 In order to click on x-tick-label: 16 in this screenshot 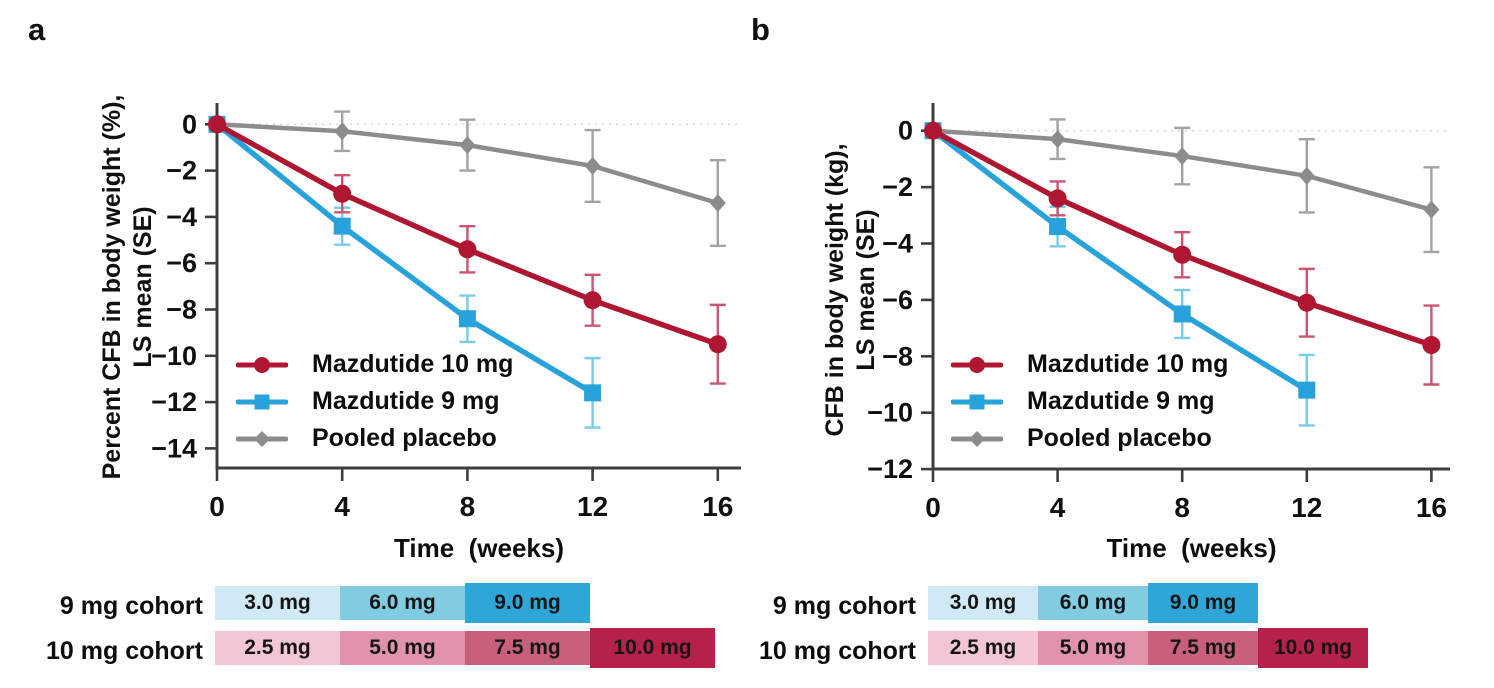, I will do `click(717, 506)`.